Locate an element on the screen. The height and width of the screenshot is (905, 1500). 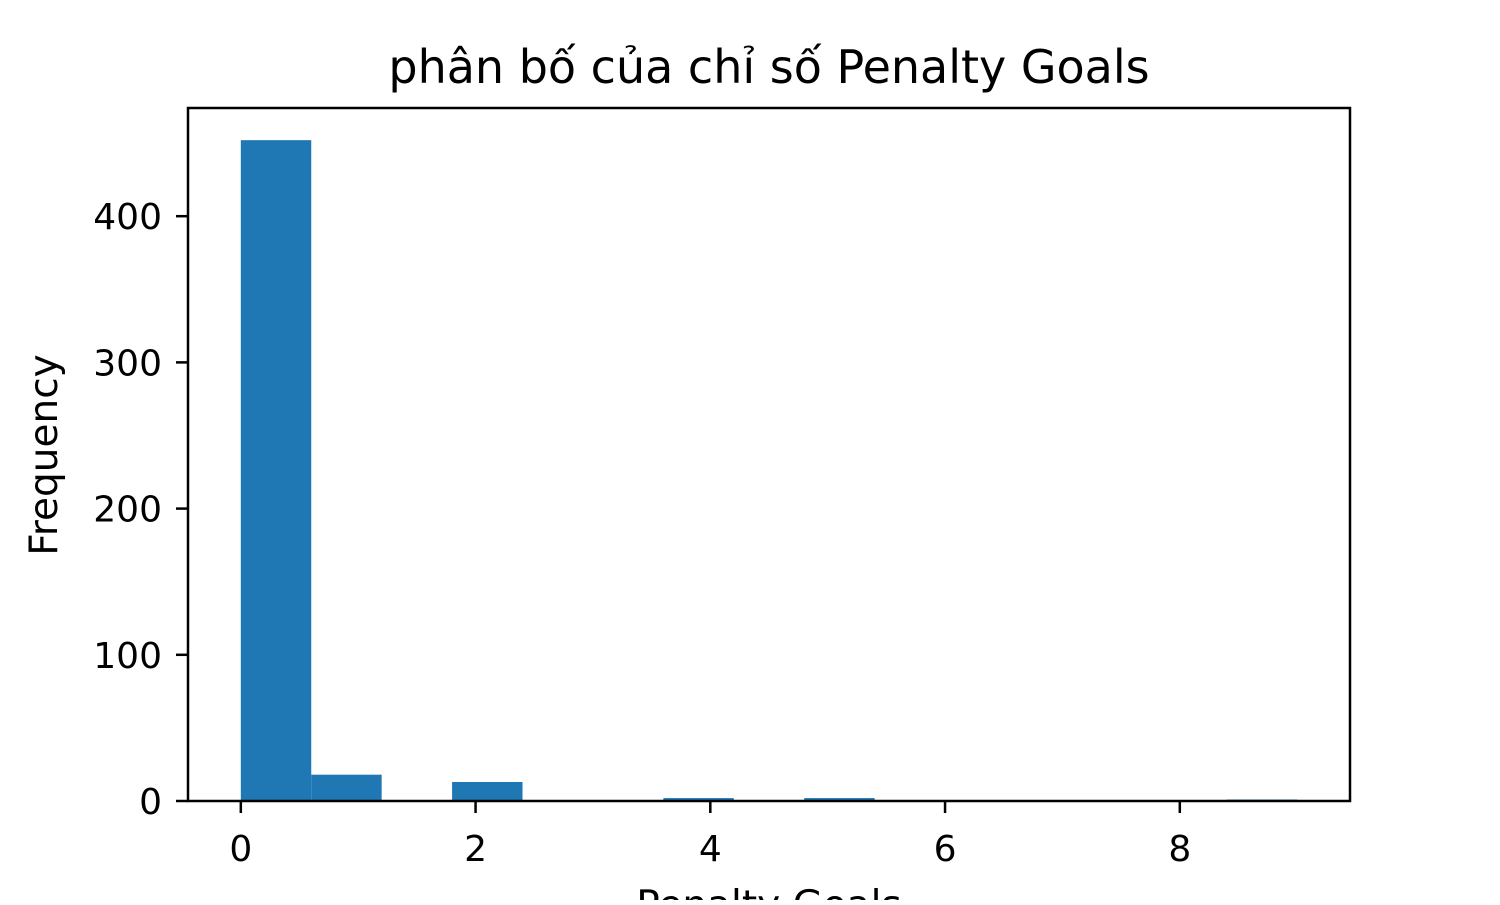
x-tick-label: 2 is located at coordinates (475, 849).